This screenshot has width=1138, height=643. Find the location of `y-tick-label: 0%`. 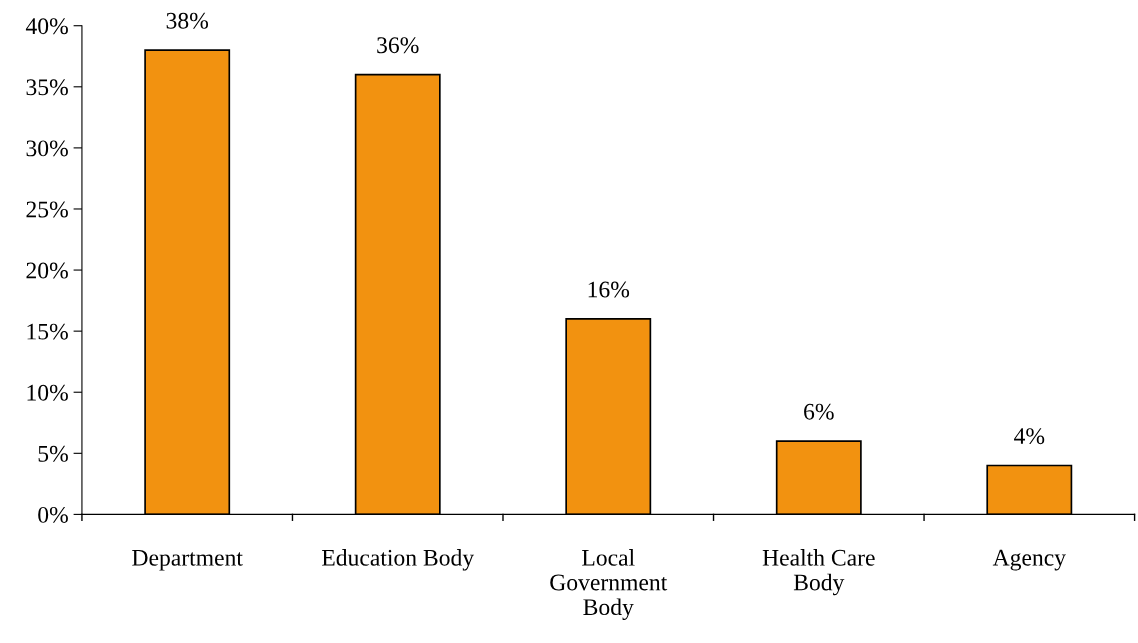

y-tick-label: 0% is located at coordinates (53, 514).